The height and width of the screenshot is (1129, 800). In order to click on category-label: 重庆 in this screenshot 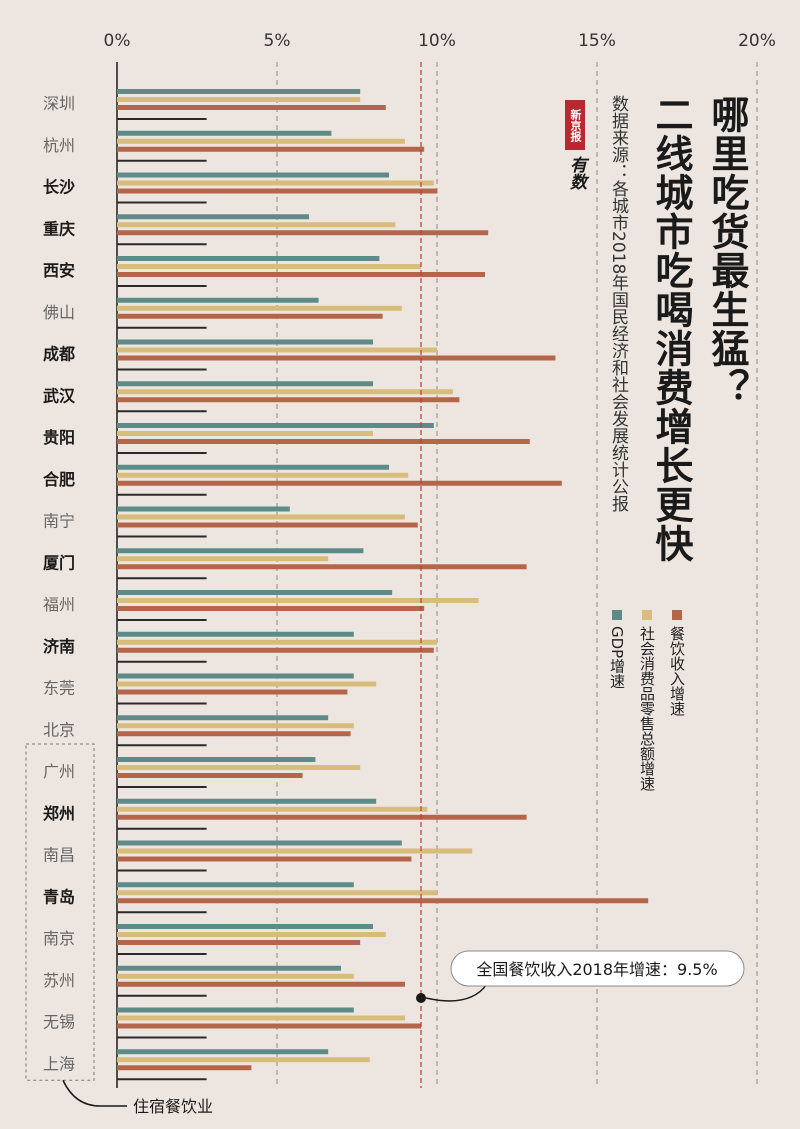, I will do `click(59, 228)`.